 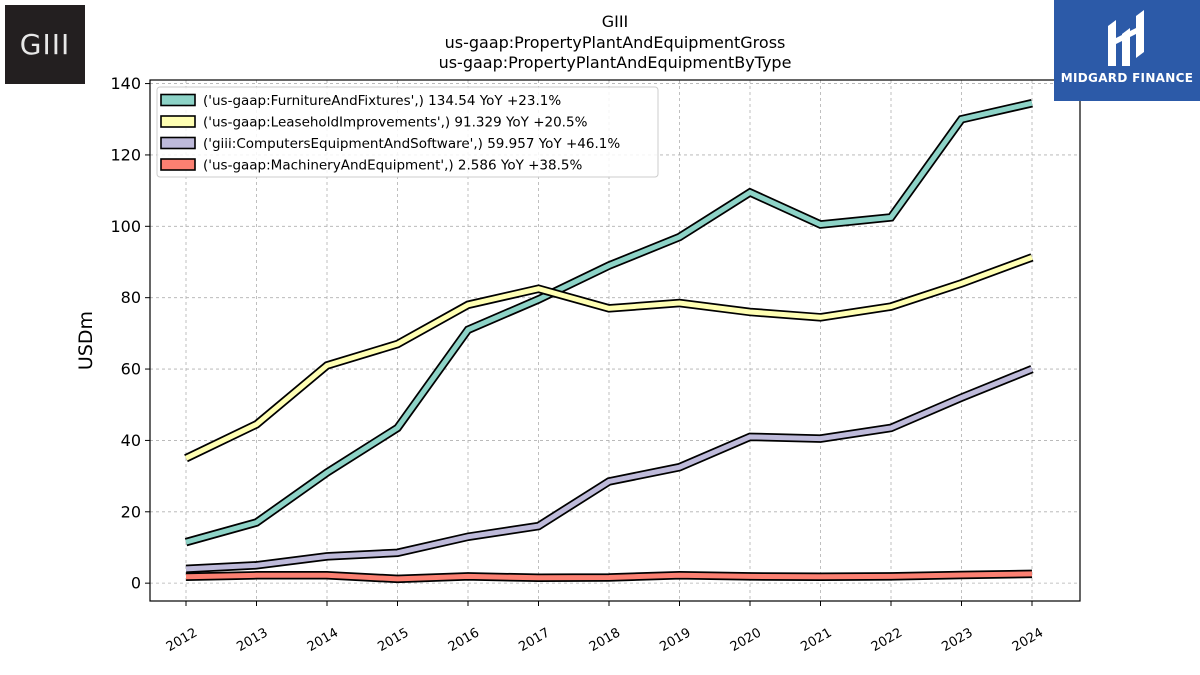 What do you see at coordinates (323, 640) in the screenshot?
I see `x-tick-label: 2014` at bounding box center [323, 640].